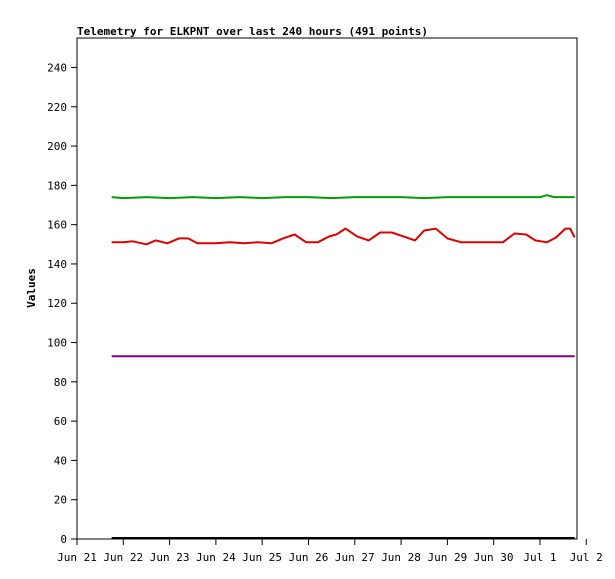 The image size is (615, 579). Describe the element at coordinates (57, 303) in the screenshot. I see `y-tick-label: 120` at that location.